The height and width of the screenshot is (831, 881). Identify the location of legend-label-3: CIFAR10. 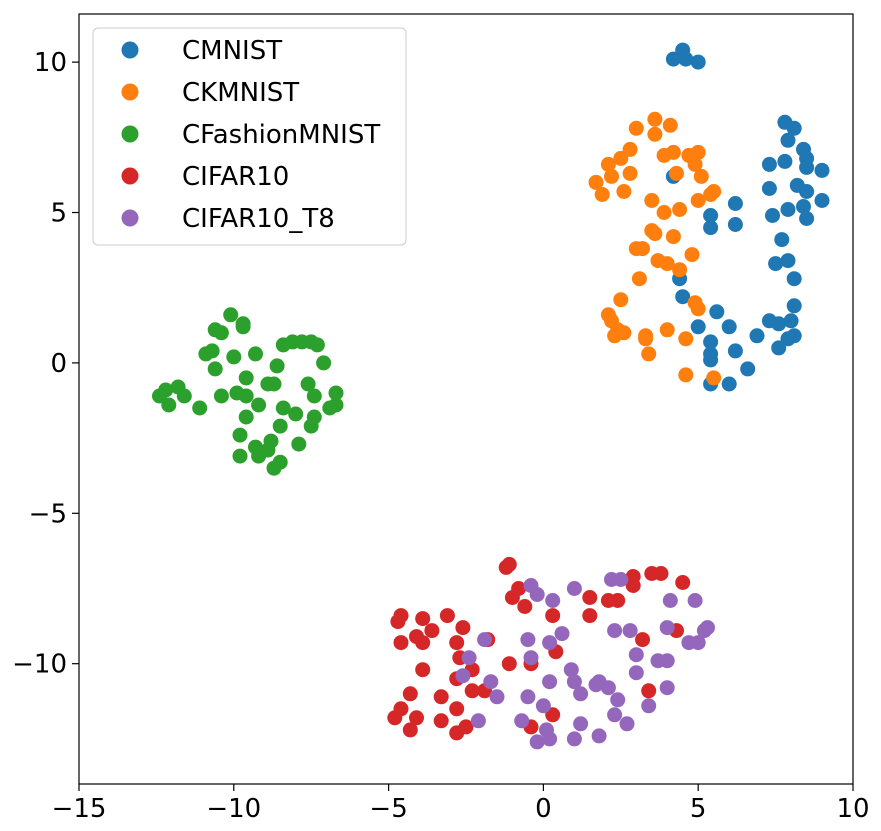
(235, 177).